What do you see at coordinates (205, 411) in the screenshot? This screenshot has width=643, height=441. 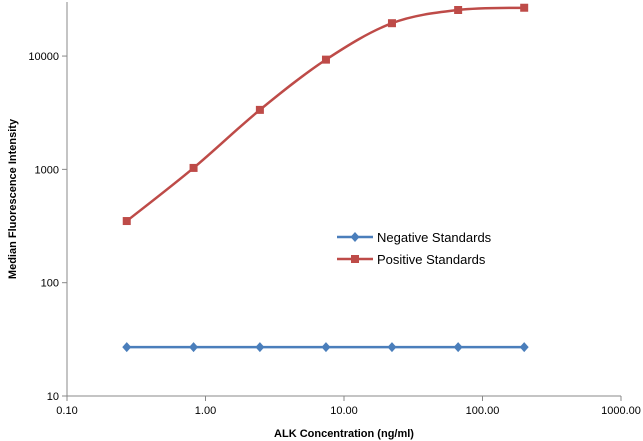 I see `x-tick-label: 1.00` at bounding box center [205, 411].